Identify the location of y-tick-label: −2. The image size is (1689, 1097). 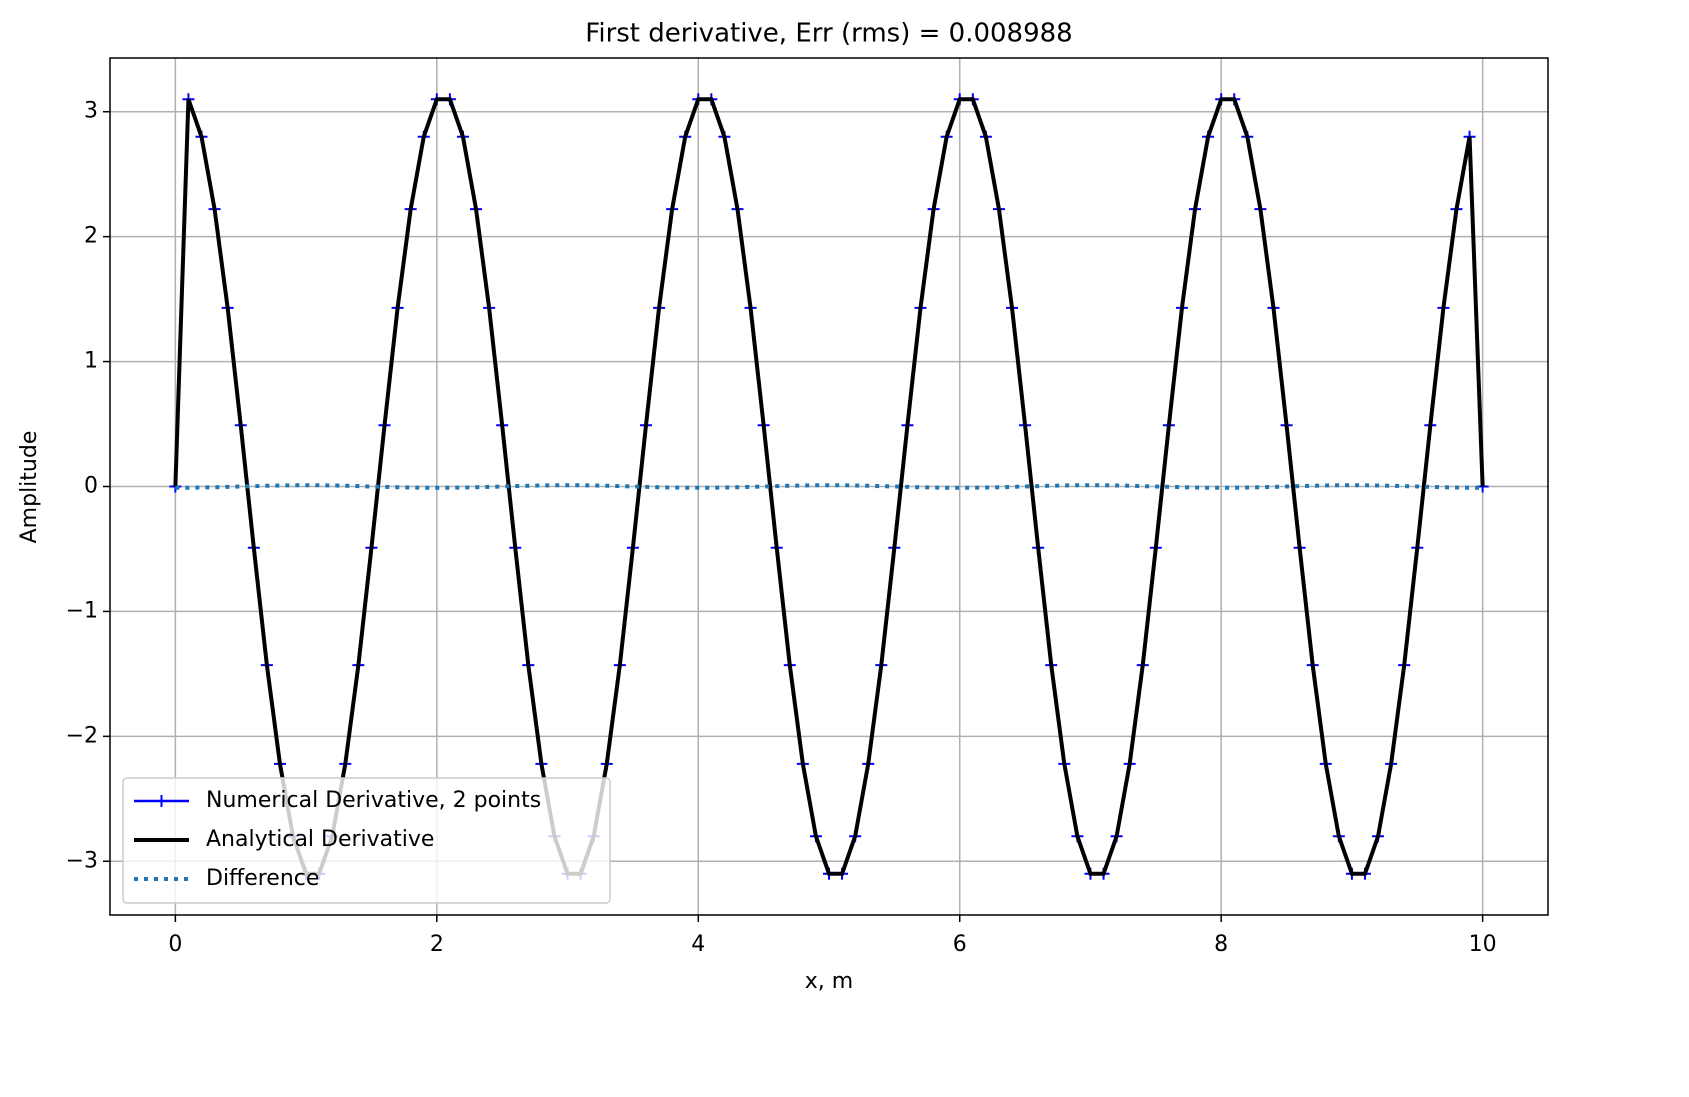
(82, 735).